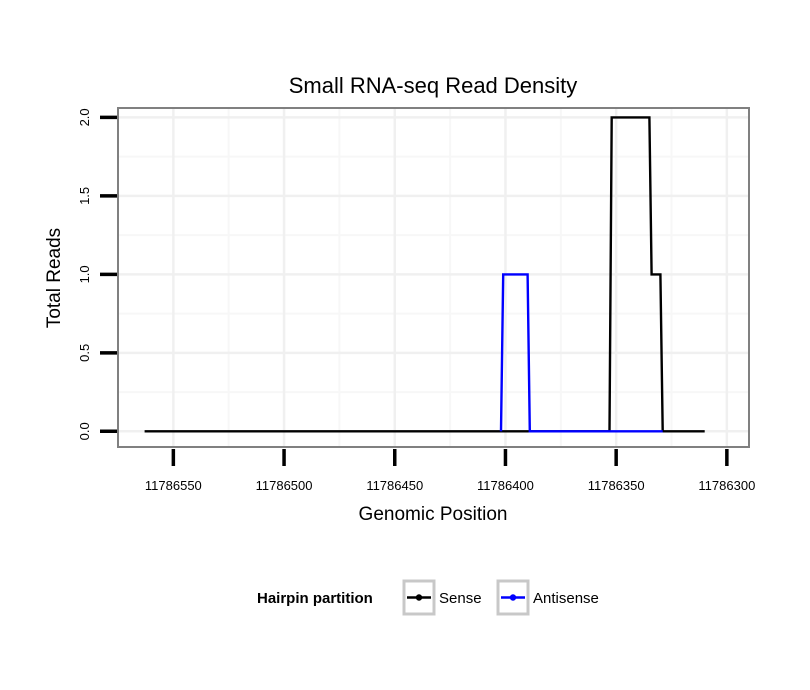 This screenshot has width=810, height=690. What do you see at coordinates (433, 85) in the screenshot?
I see `chart-title: Small RNA-seq Read Density` at bounding box center [433, 85].